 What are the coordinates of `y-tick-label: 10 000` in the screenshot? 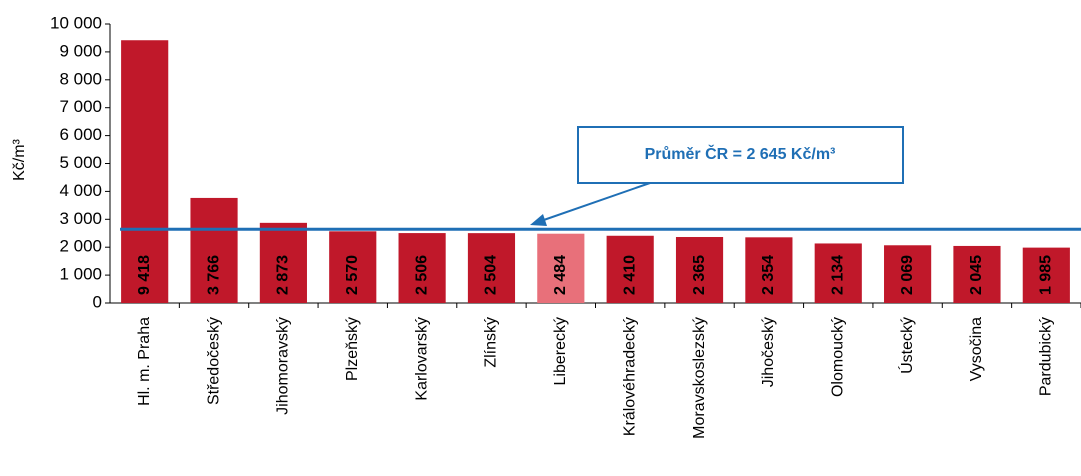 It's located at (76, 22).